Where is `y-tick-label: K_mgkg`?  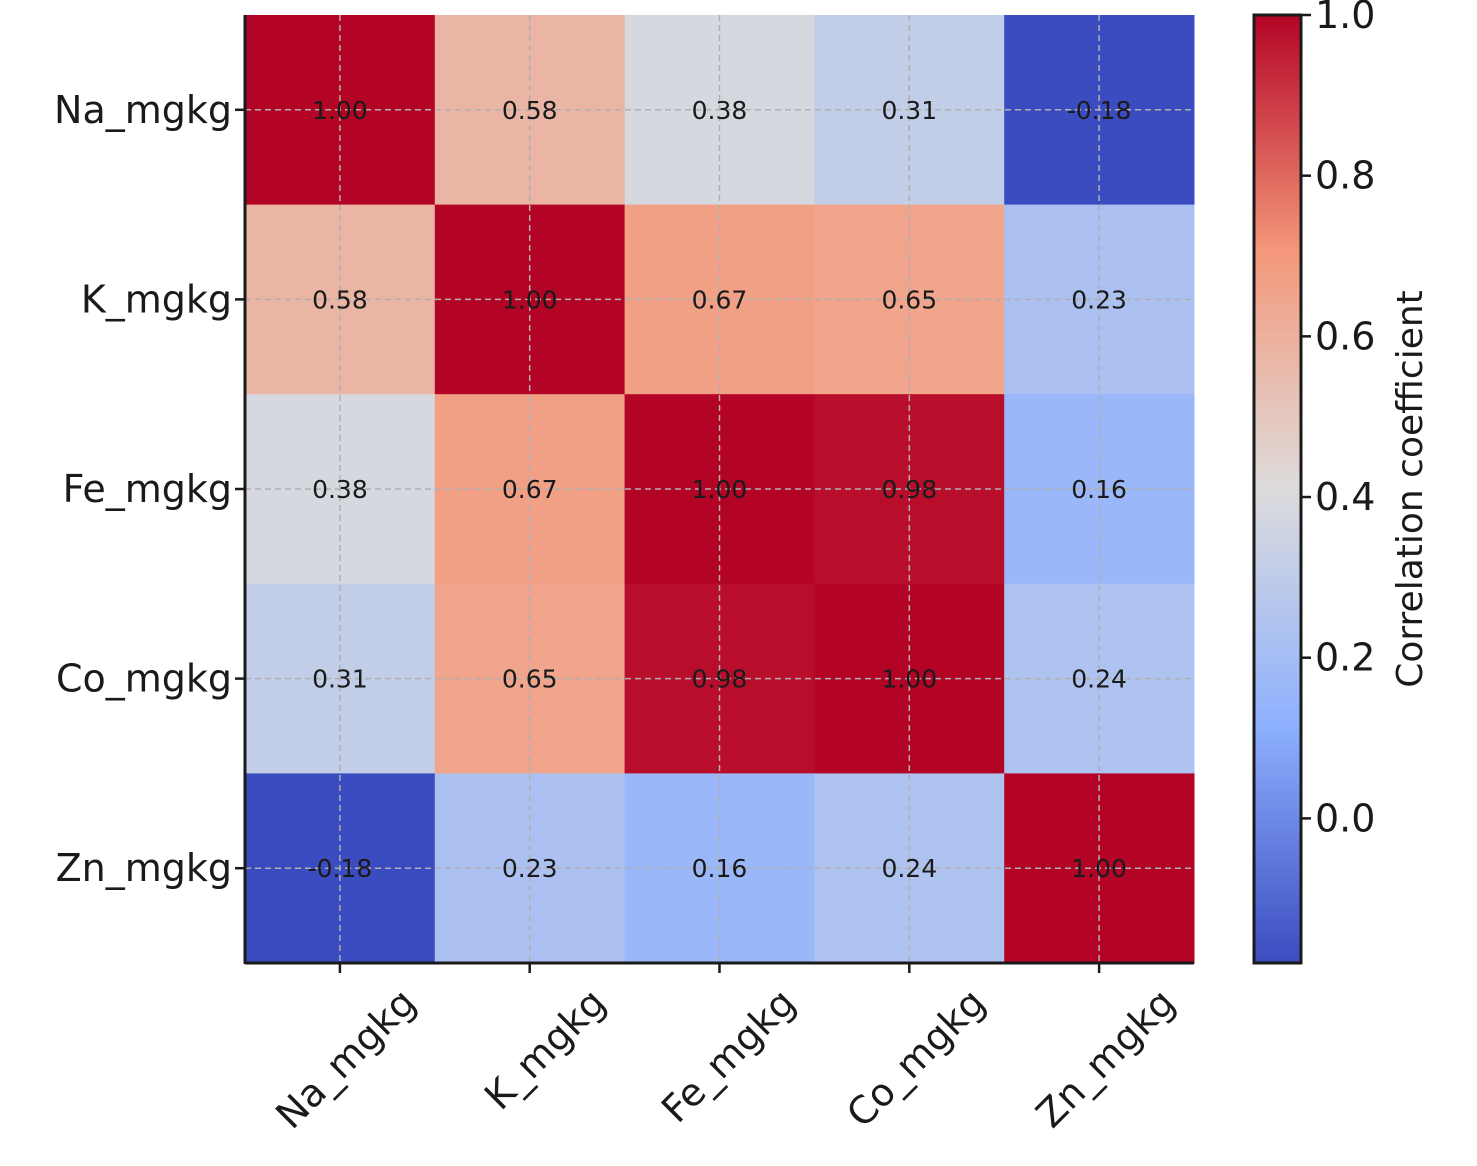 y-tick-label: K_mgkg is located at coordinates (156, 299).